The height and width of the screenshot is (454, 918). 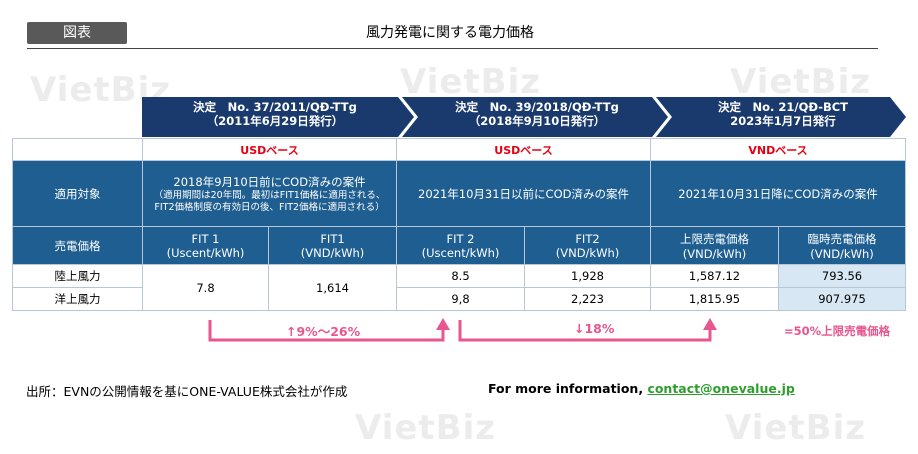 What do you see at coordinates (523, 193) in the screenshot?
I see `applicable-cell: 2021年10月31日以前にCOD済みの案件` at bounding box center [523, 193].